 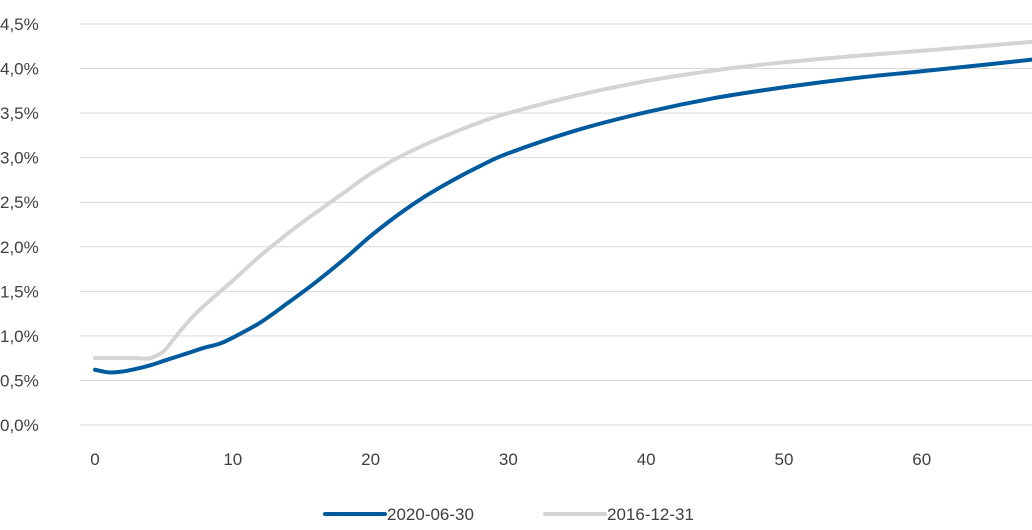 I want to click on legend-item: 2020-06-30, so click(x=398, y=514).